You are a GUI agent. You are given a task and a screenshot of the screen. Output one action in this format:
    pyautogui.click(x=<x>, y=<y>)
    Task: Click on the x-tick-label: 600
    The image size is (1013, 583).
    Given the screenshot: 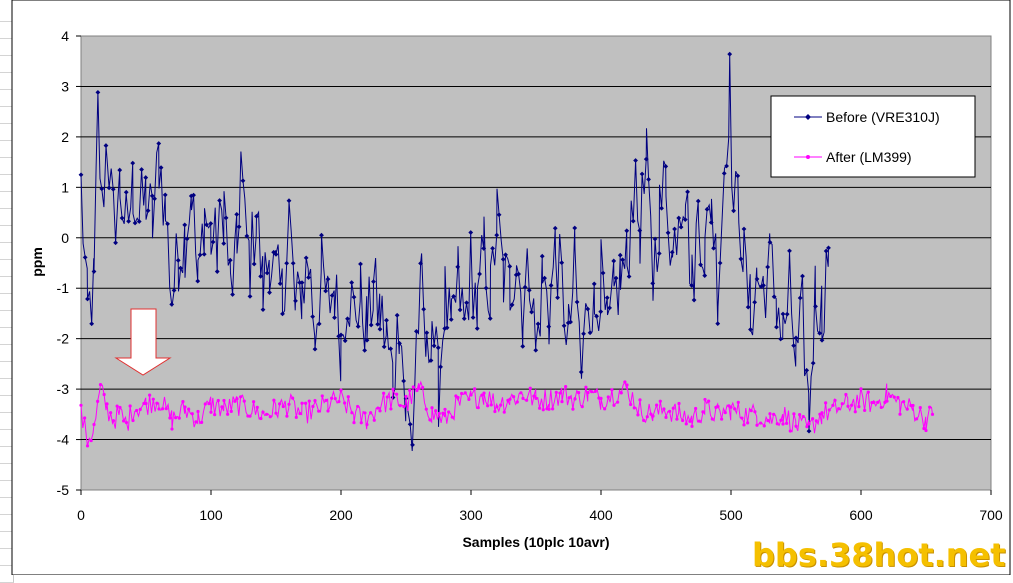 What is the action you would take?
    pyautogui.click(x=861, y=515)
    